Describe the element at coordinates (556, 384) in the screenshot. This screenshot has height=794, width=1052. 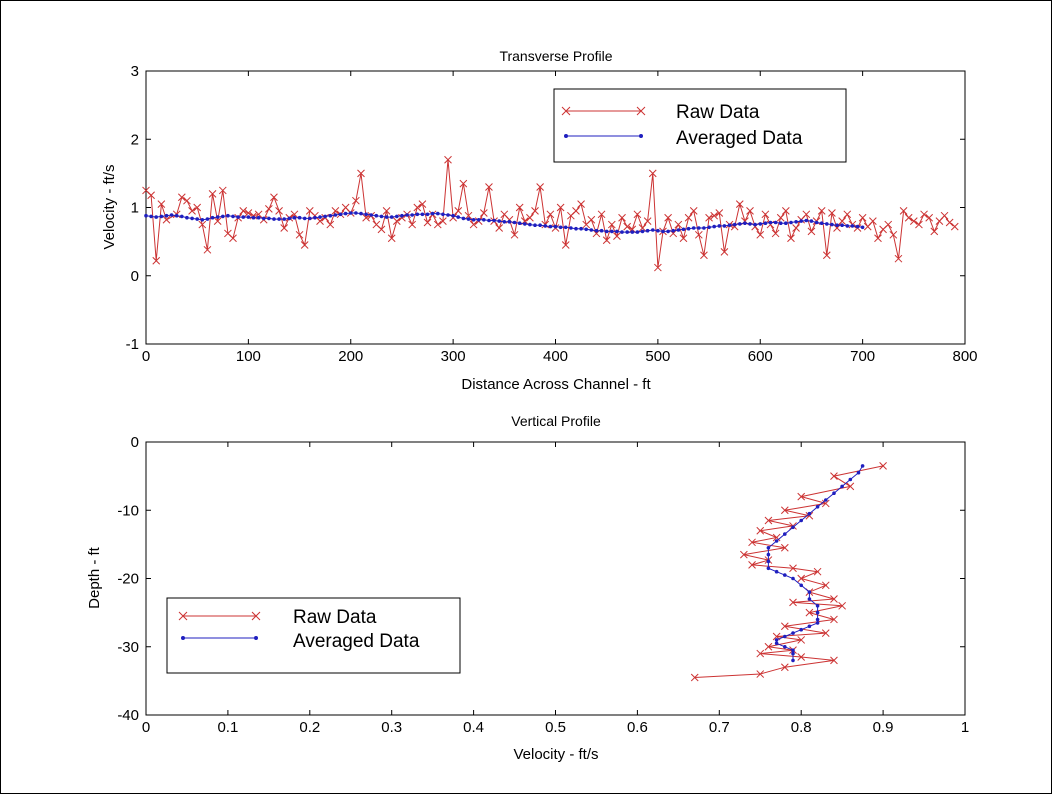
I see `x-axis-label: Distance Across Channel - ft` at that location.